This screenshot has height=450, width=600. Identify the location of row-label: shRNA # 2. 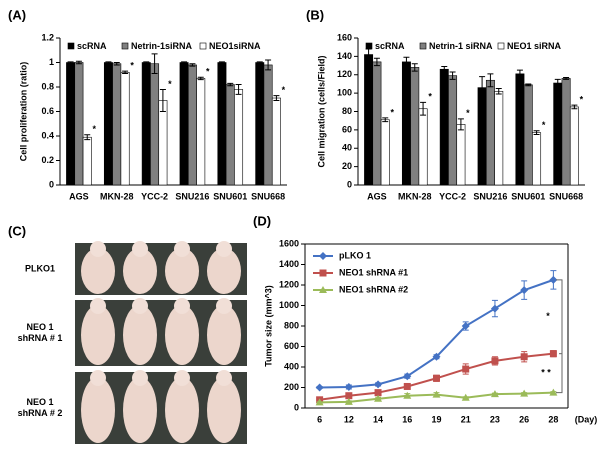
(40, 413).